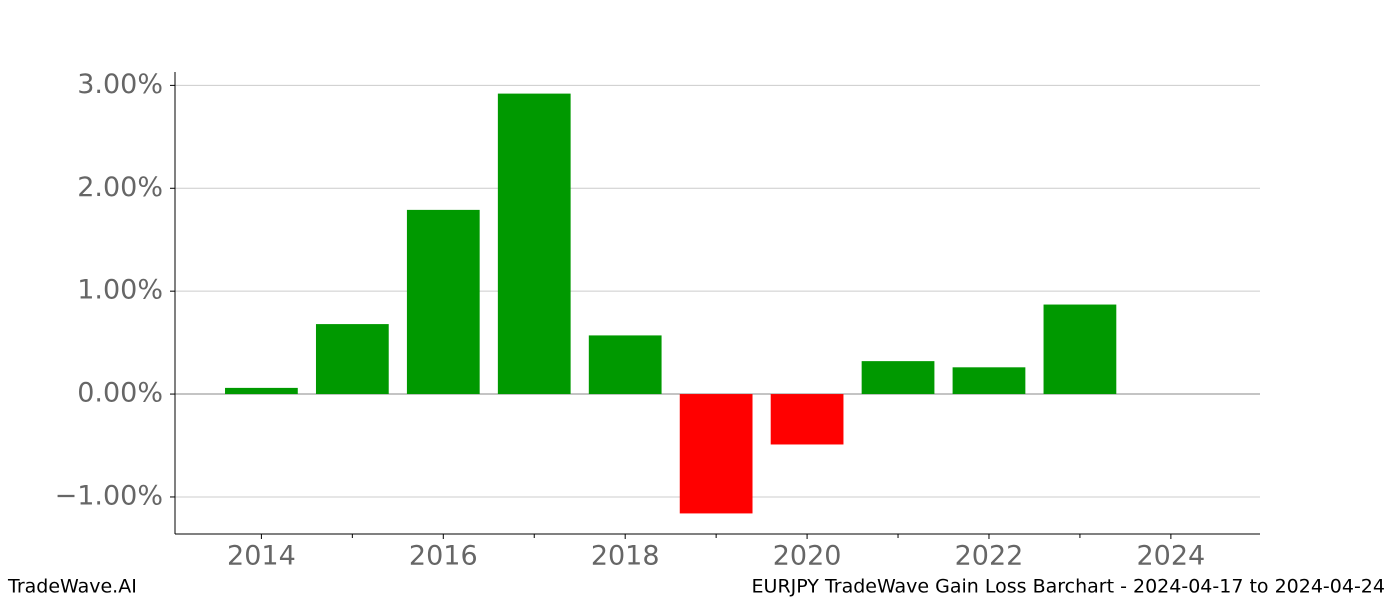 The width and height of the screenshot is (1400, 600). What do you see at coordinates (1171, 556) in the screenshot?
I see `x-tick-label: 2024` at bounding box center [1171, 556].